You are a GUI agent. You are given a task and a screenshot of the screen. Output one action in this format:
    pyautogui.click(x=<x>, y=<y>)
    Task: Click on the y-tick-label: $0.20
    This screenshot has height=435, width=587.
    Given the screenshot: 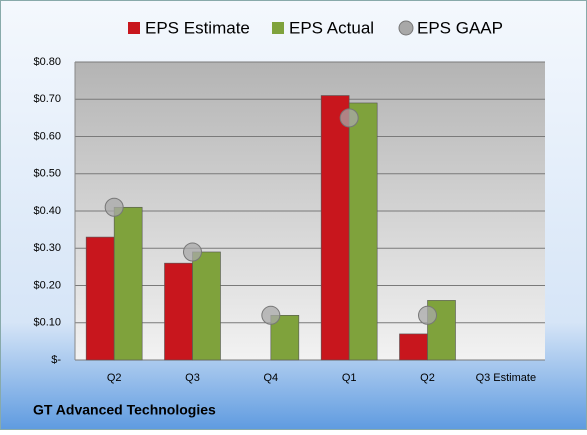 What is the action you would take?
    pyautogui.click(x=47, y=285)
    